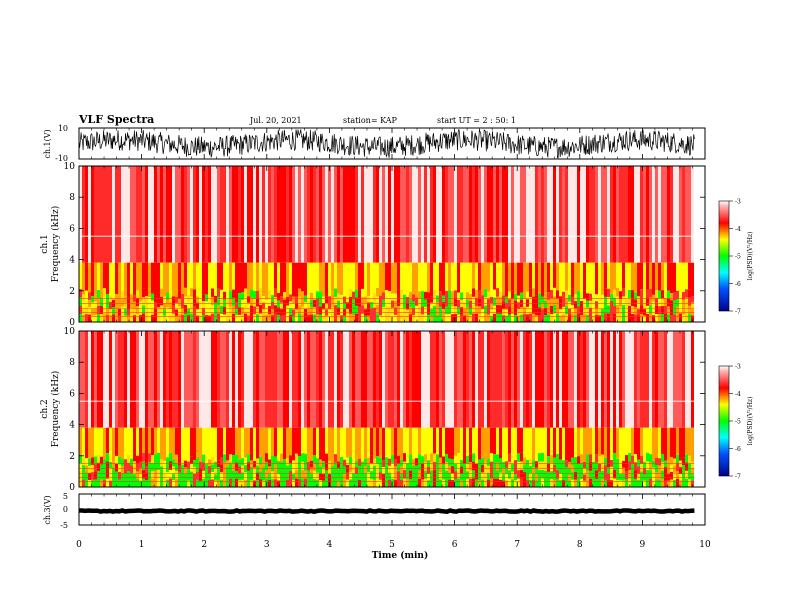 Image resolution: width=792 pixels, height=616 pixels. What do you see at coordinates (72, 198) in the screenshot?
I see `ch1-ytick-label: 8` at bounding box center [72, 198].